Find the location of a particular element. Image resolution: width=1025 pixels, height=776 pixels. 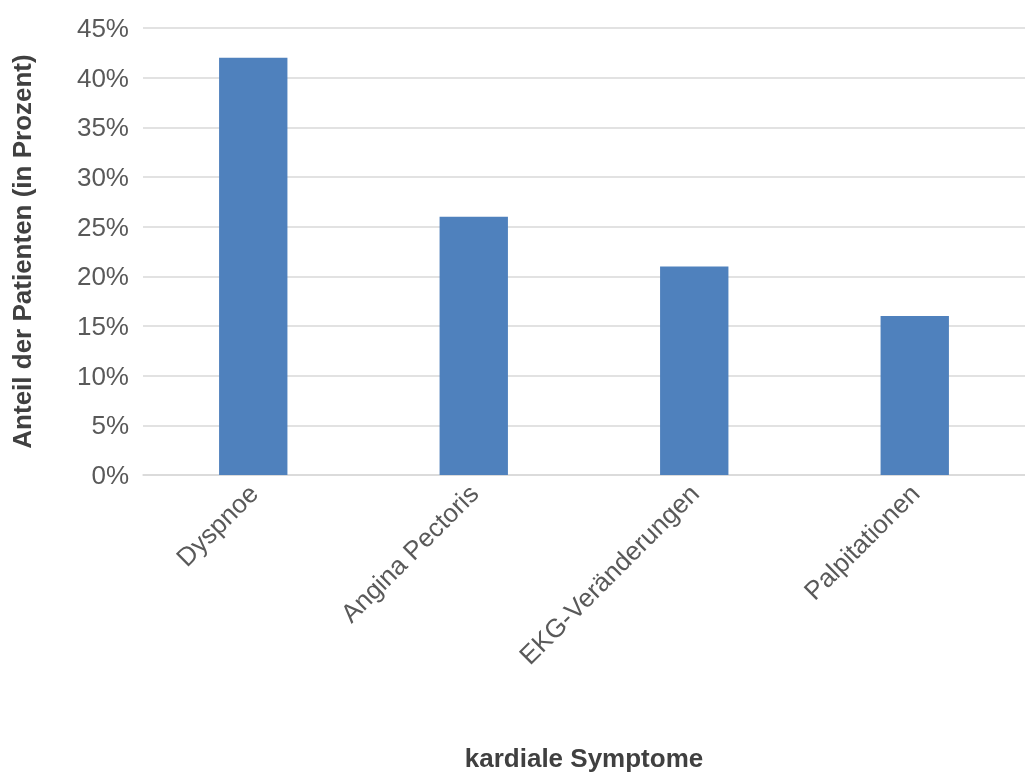

y-tick-label: 30% is located at coordinates (102, 177).